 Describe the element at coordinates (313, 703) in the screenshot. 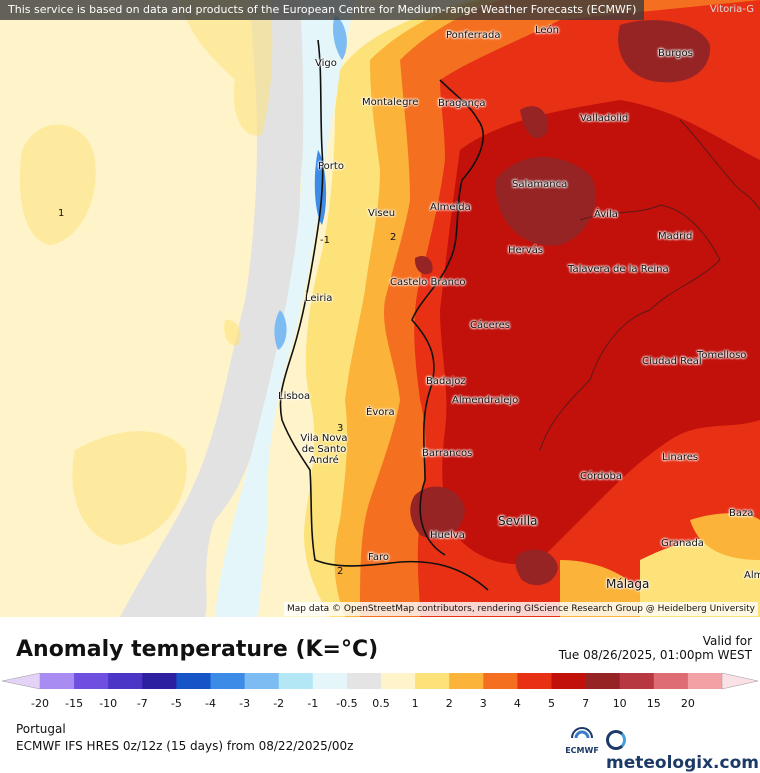

I see `legend-tick-label: -1` at that location.